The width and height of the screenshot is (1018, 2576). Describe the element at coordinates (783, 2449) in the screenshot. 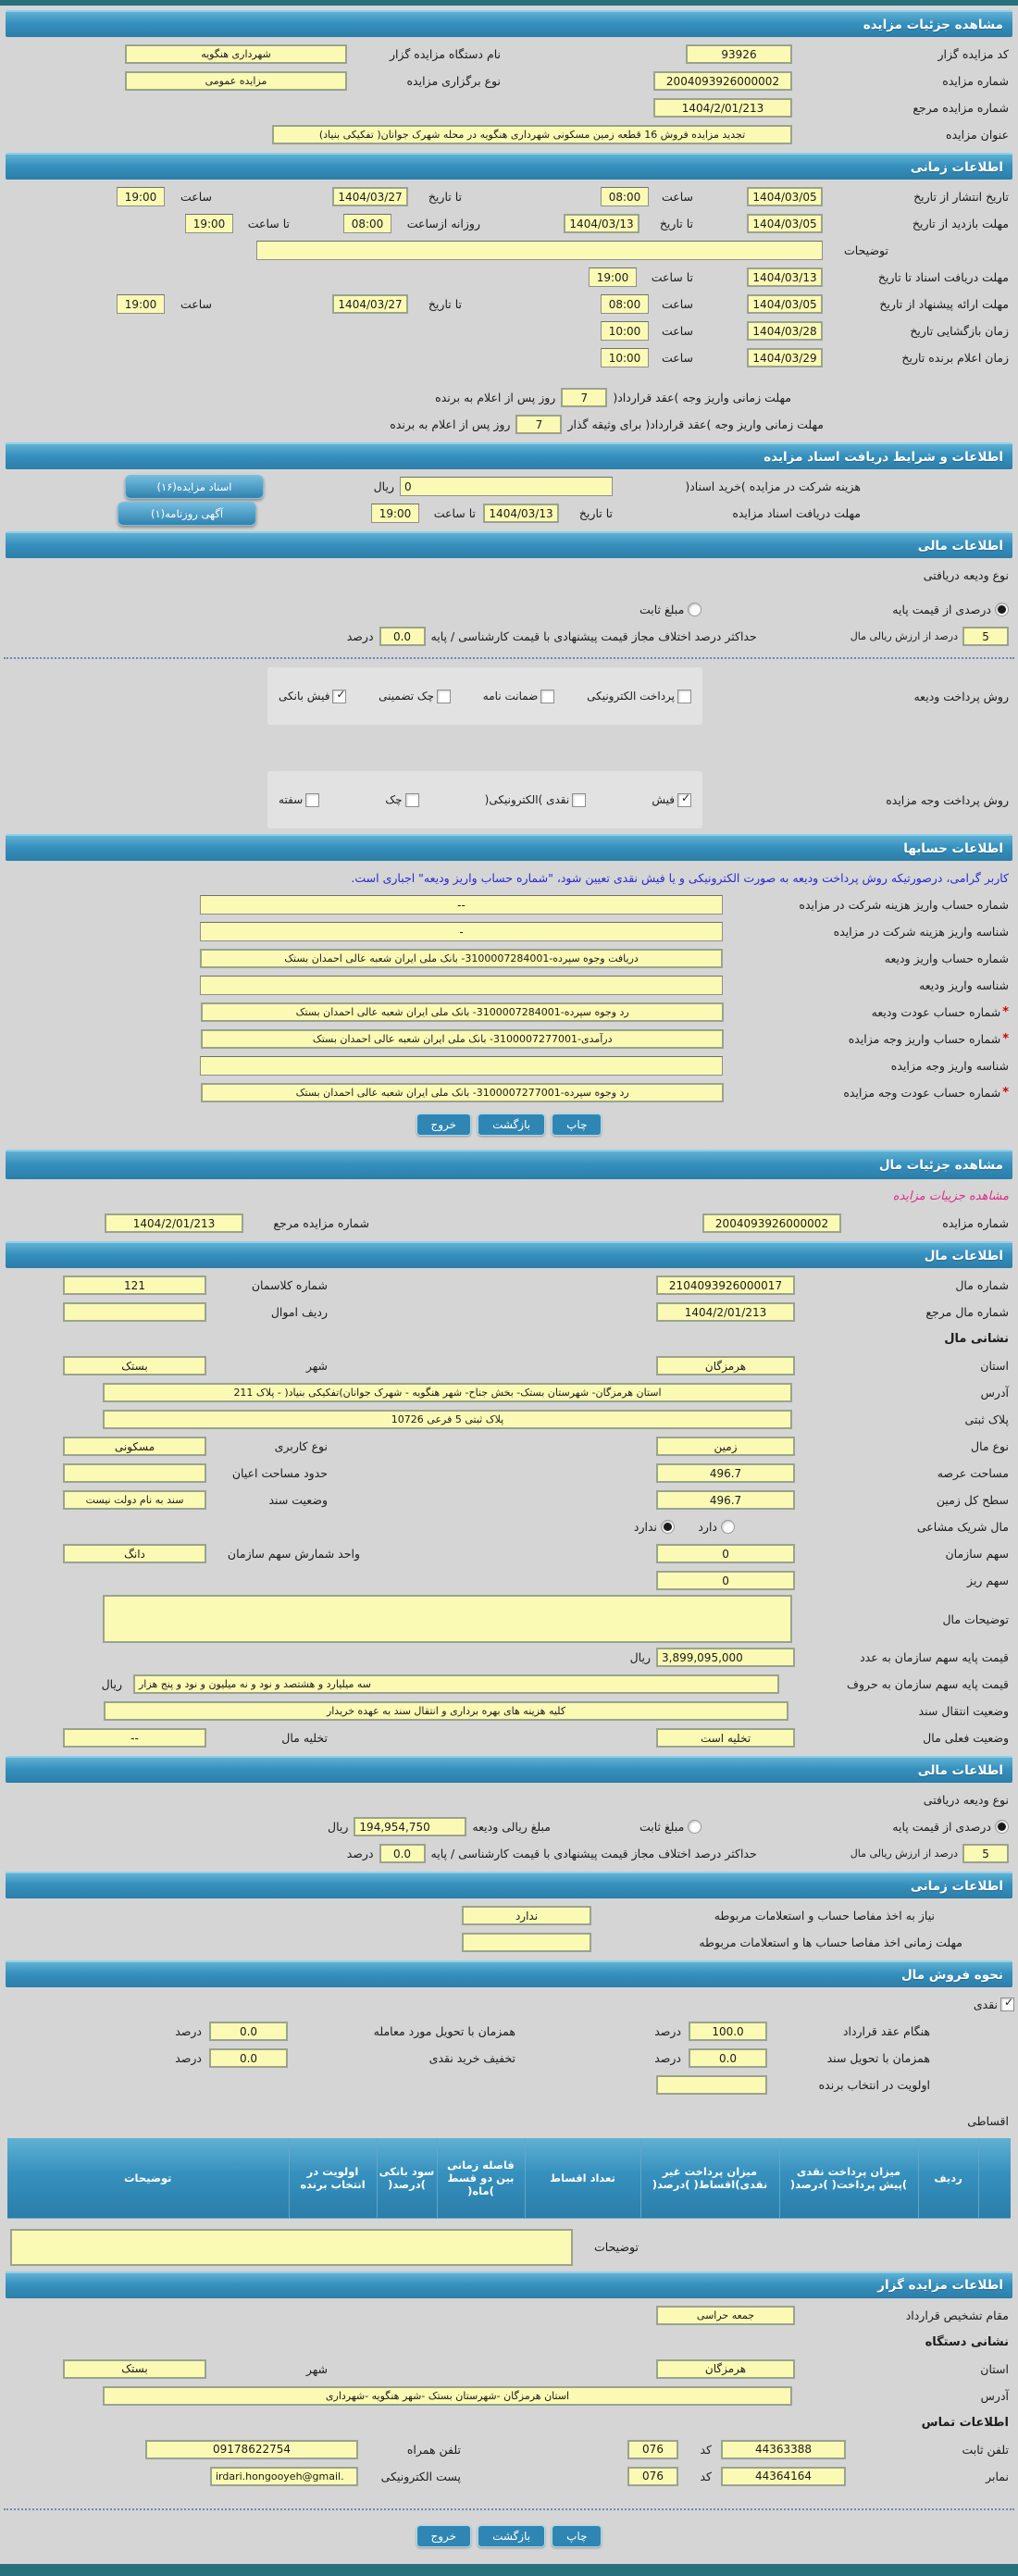

I see `phone-field: 44363388` at that location.